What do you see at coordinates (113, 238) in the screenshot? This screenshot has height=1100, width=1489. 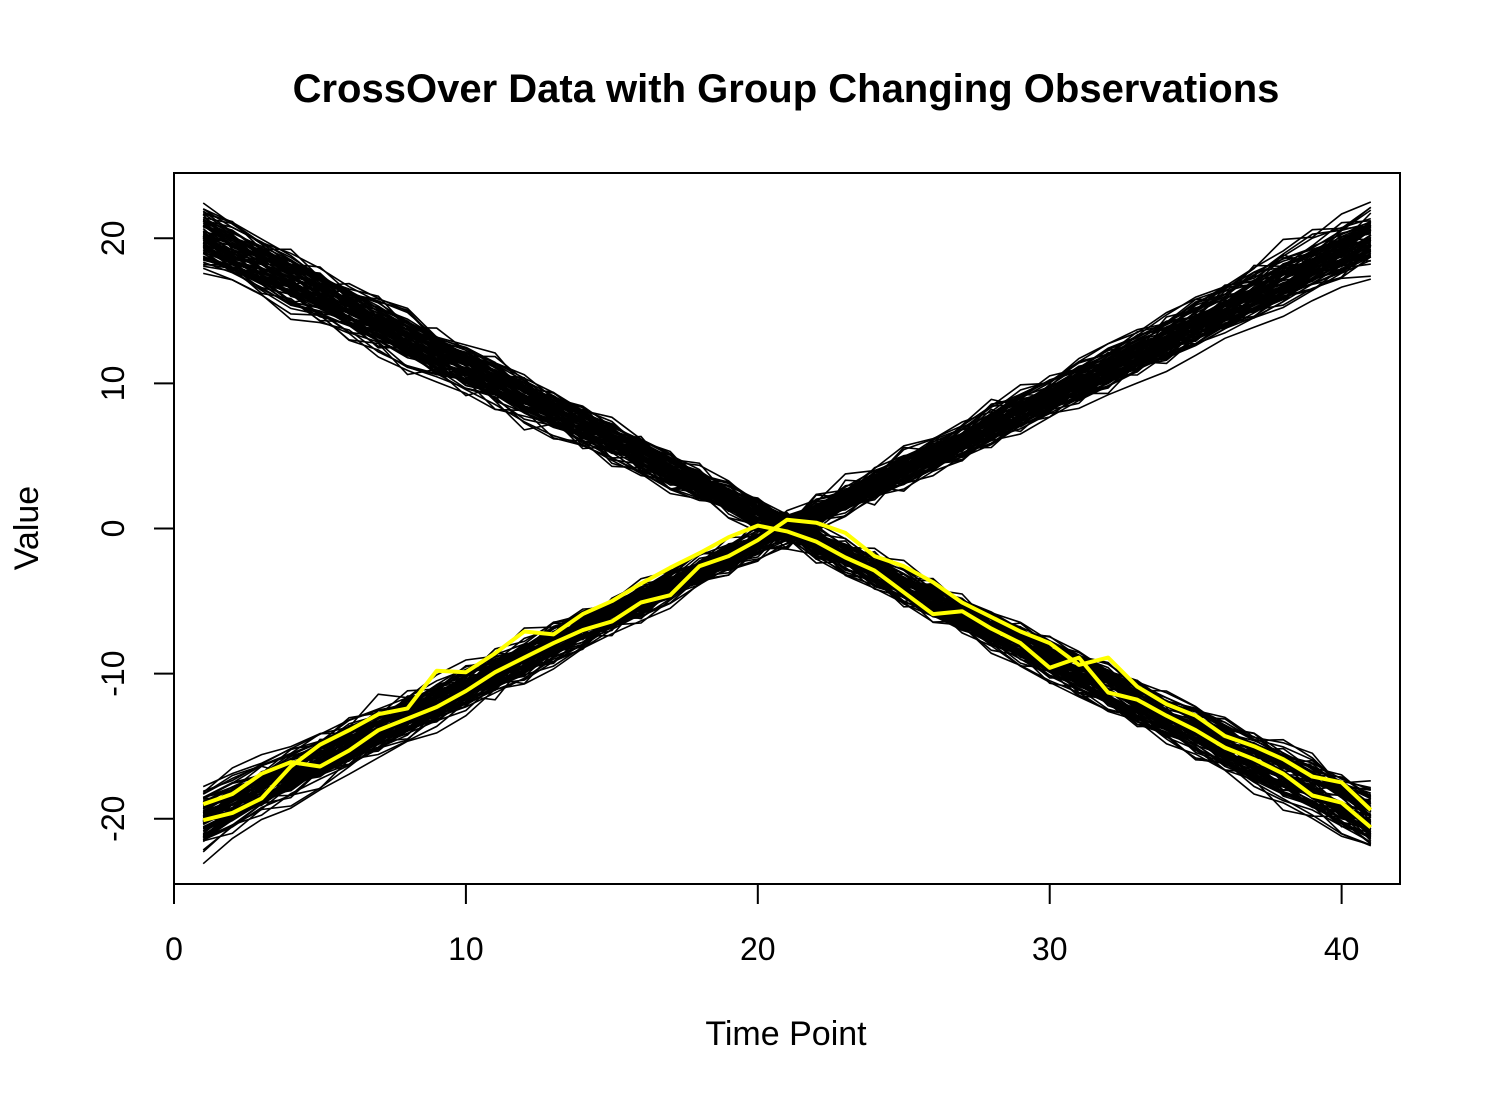 I see `y-tick-label: 20` at bounding box center [113, 238].